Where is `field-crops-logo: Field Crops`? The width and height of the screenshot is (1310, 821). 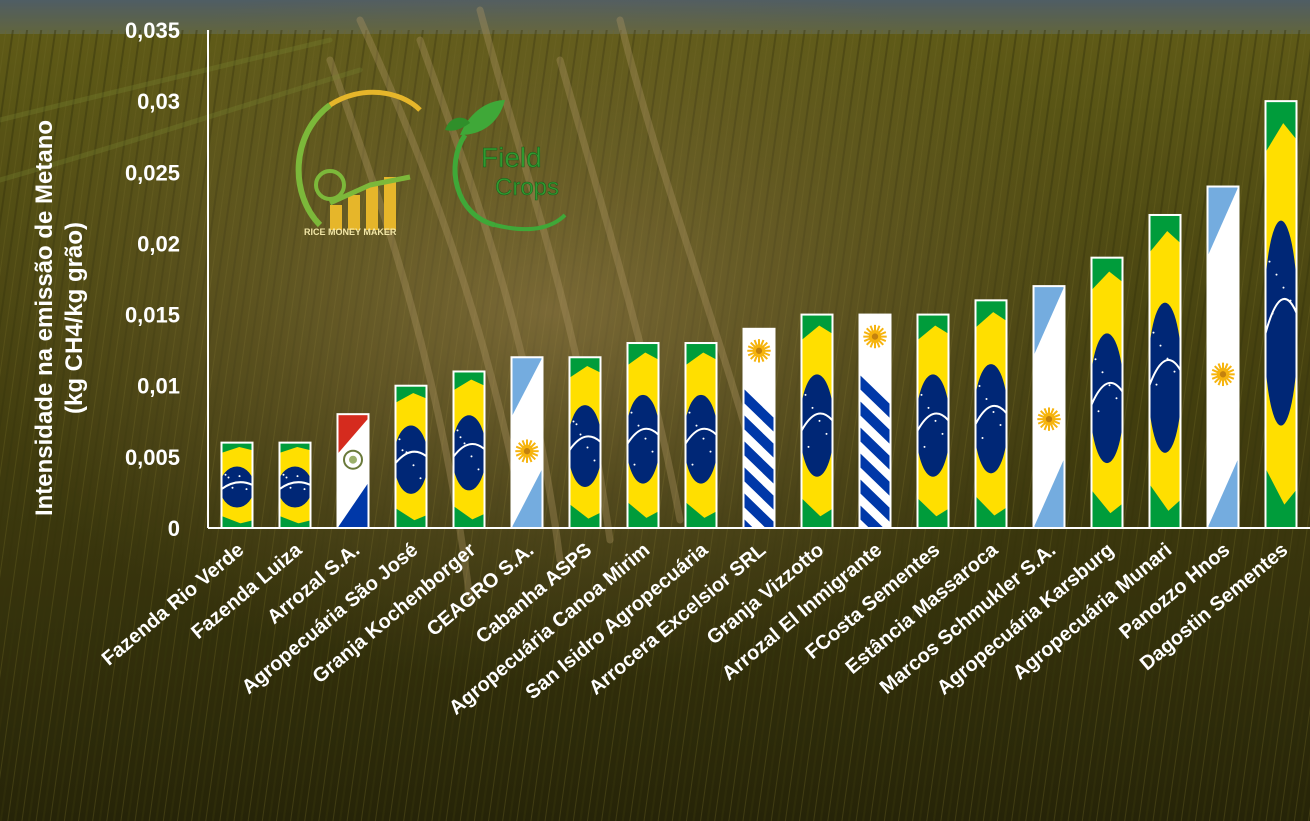 field-crops-logo: Field Crops is located at coordinates (506, 166).